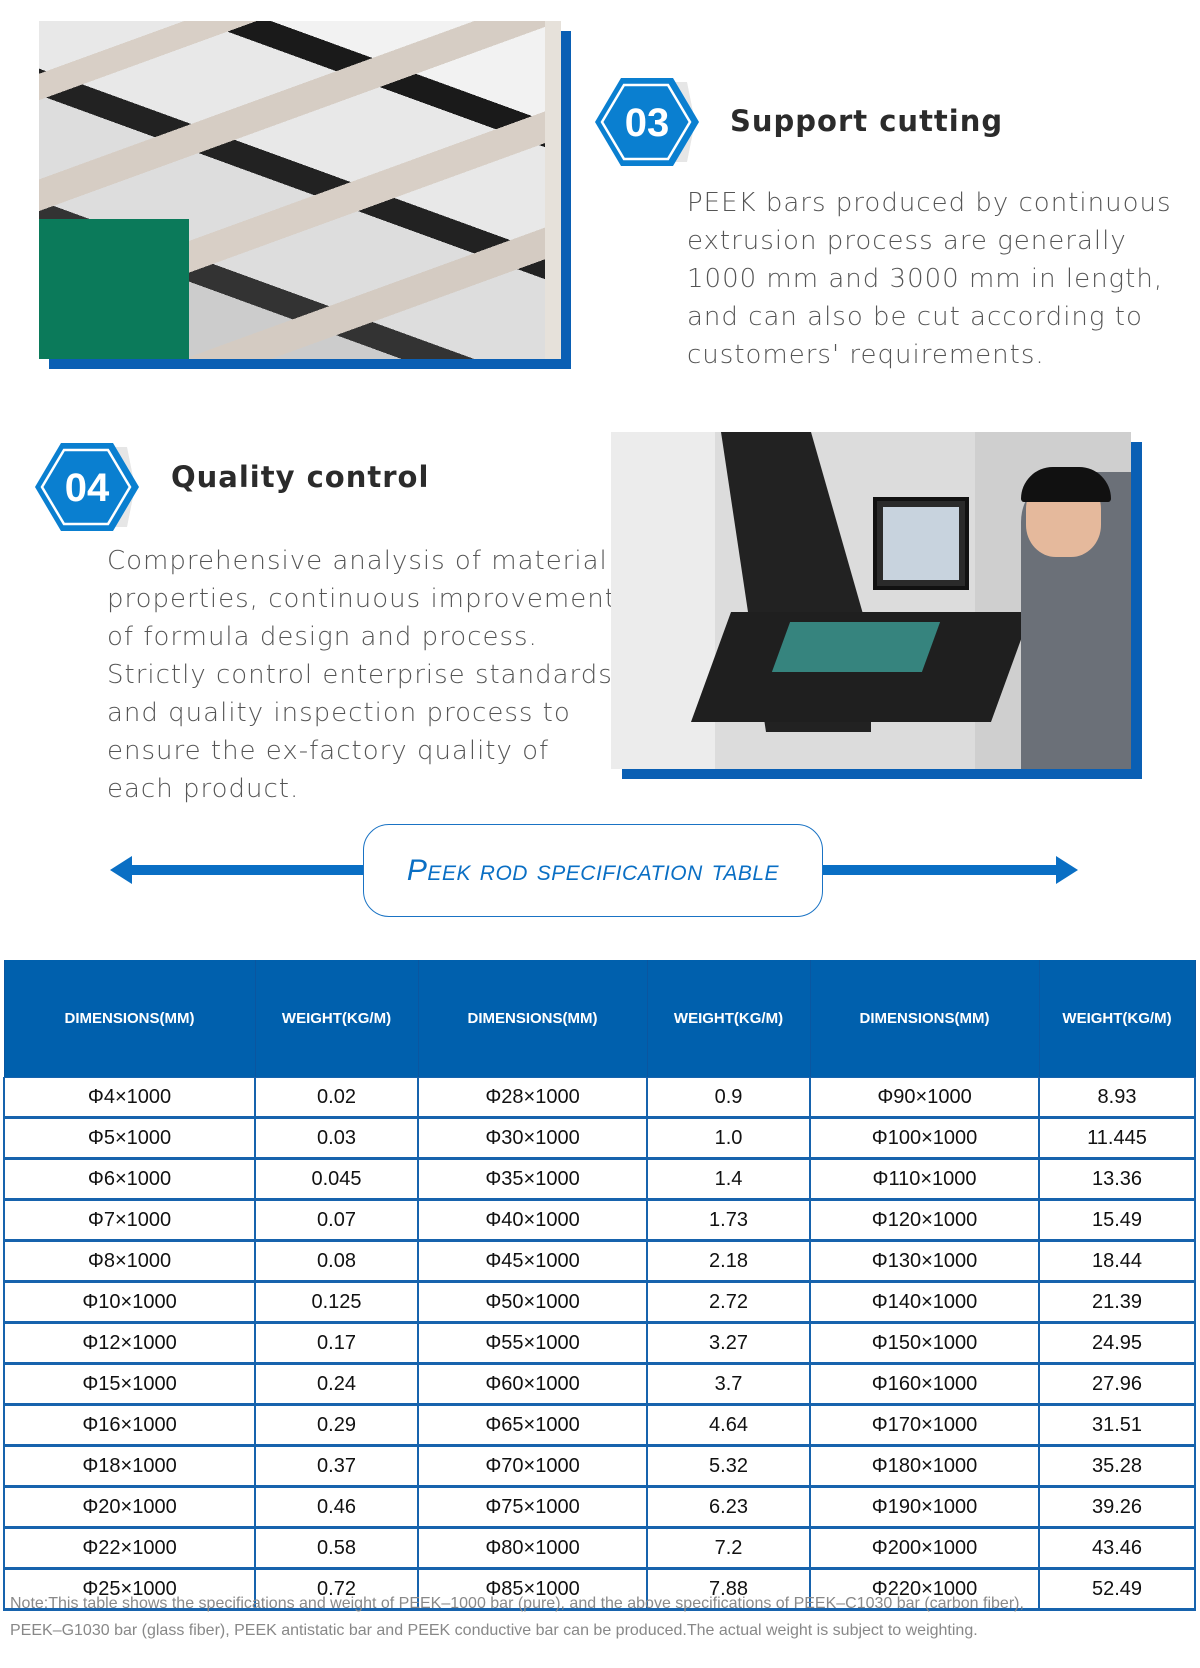 The height and width of the screenshot is (1668, 1200). I want to click on table-row: Φ22×1000 0.58 Φ80×1000 7.2 Φ200×1000 43.46, so click(599, 1548).